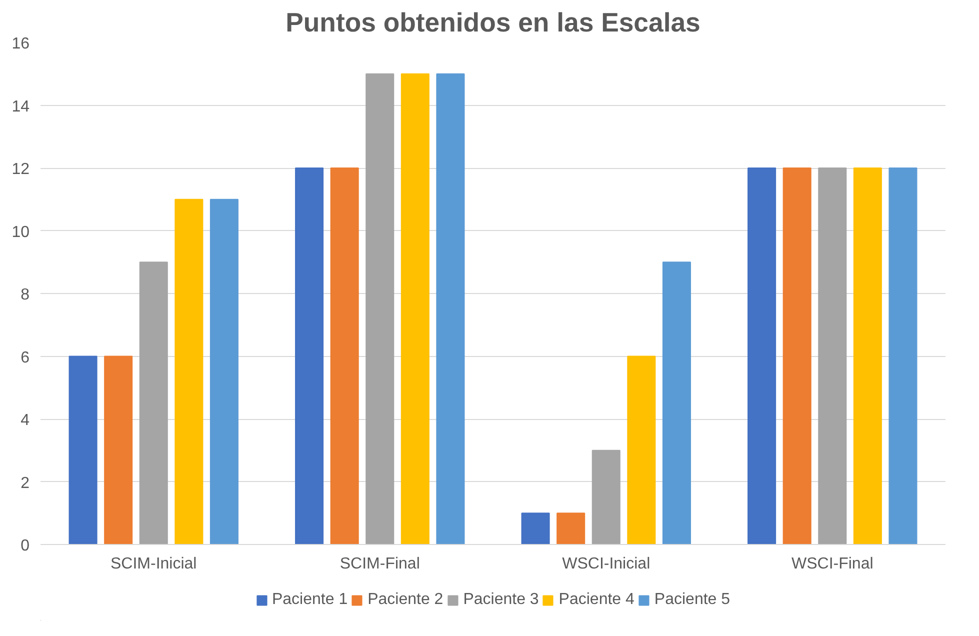 The height and width of the screenshot is (636, 979). What do you see at coordinates (25, 483) in the screenshot?
I see `y-tick-label: 2` at bounding box center [25, 483].